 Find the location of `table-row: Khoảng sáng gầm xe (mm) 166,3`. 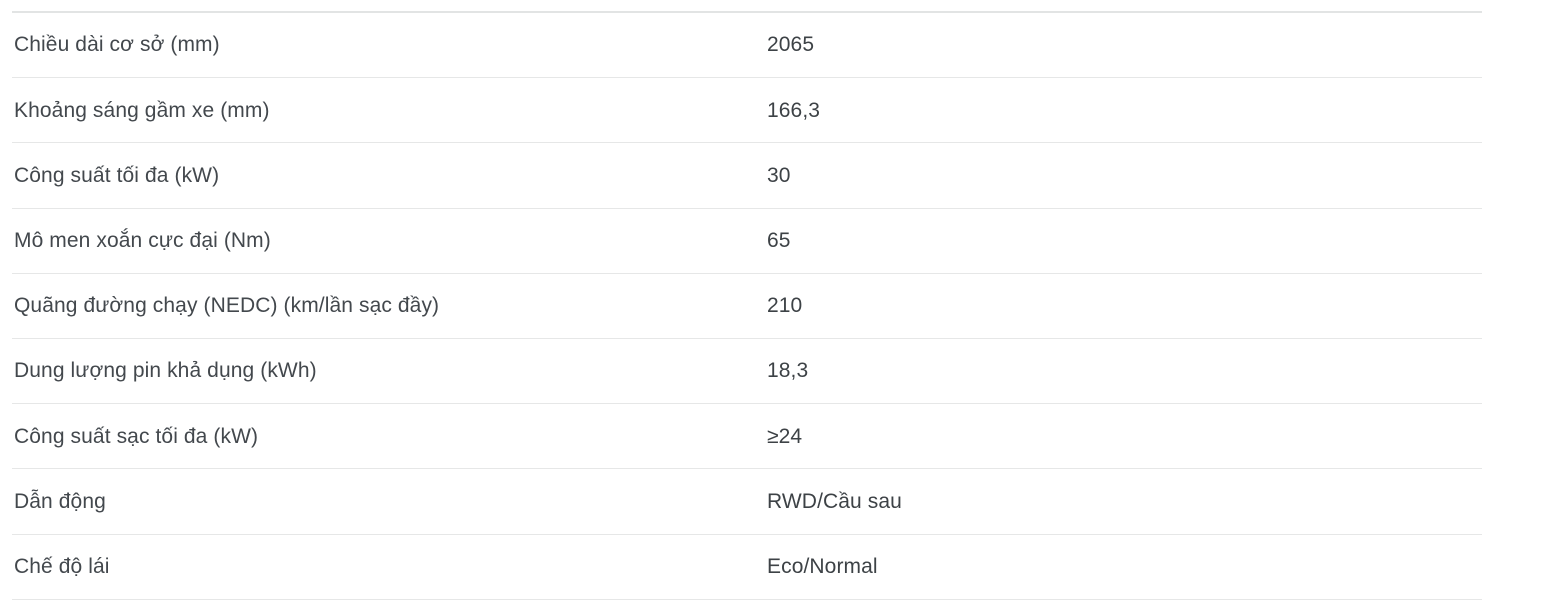

table-row: Khoảng sáng gầm xe (mm) 166,3 is located at coordinates (747, 111).